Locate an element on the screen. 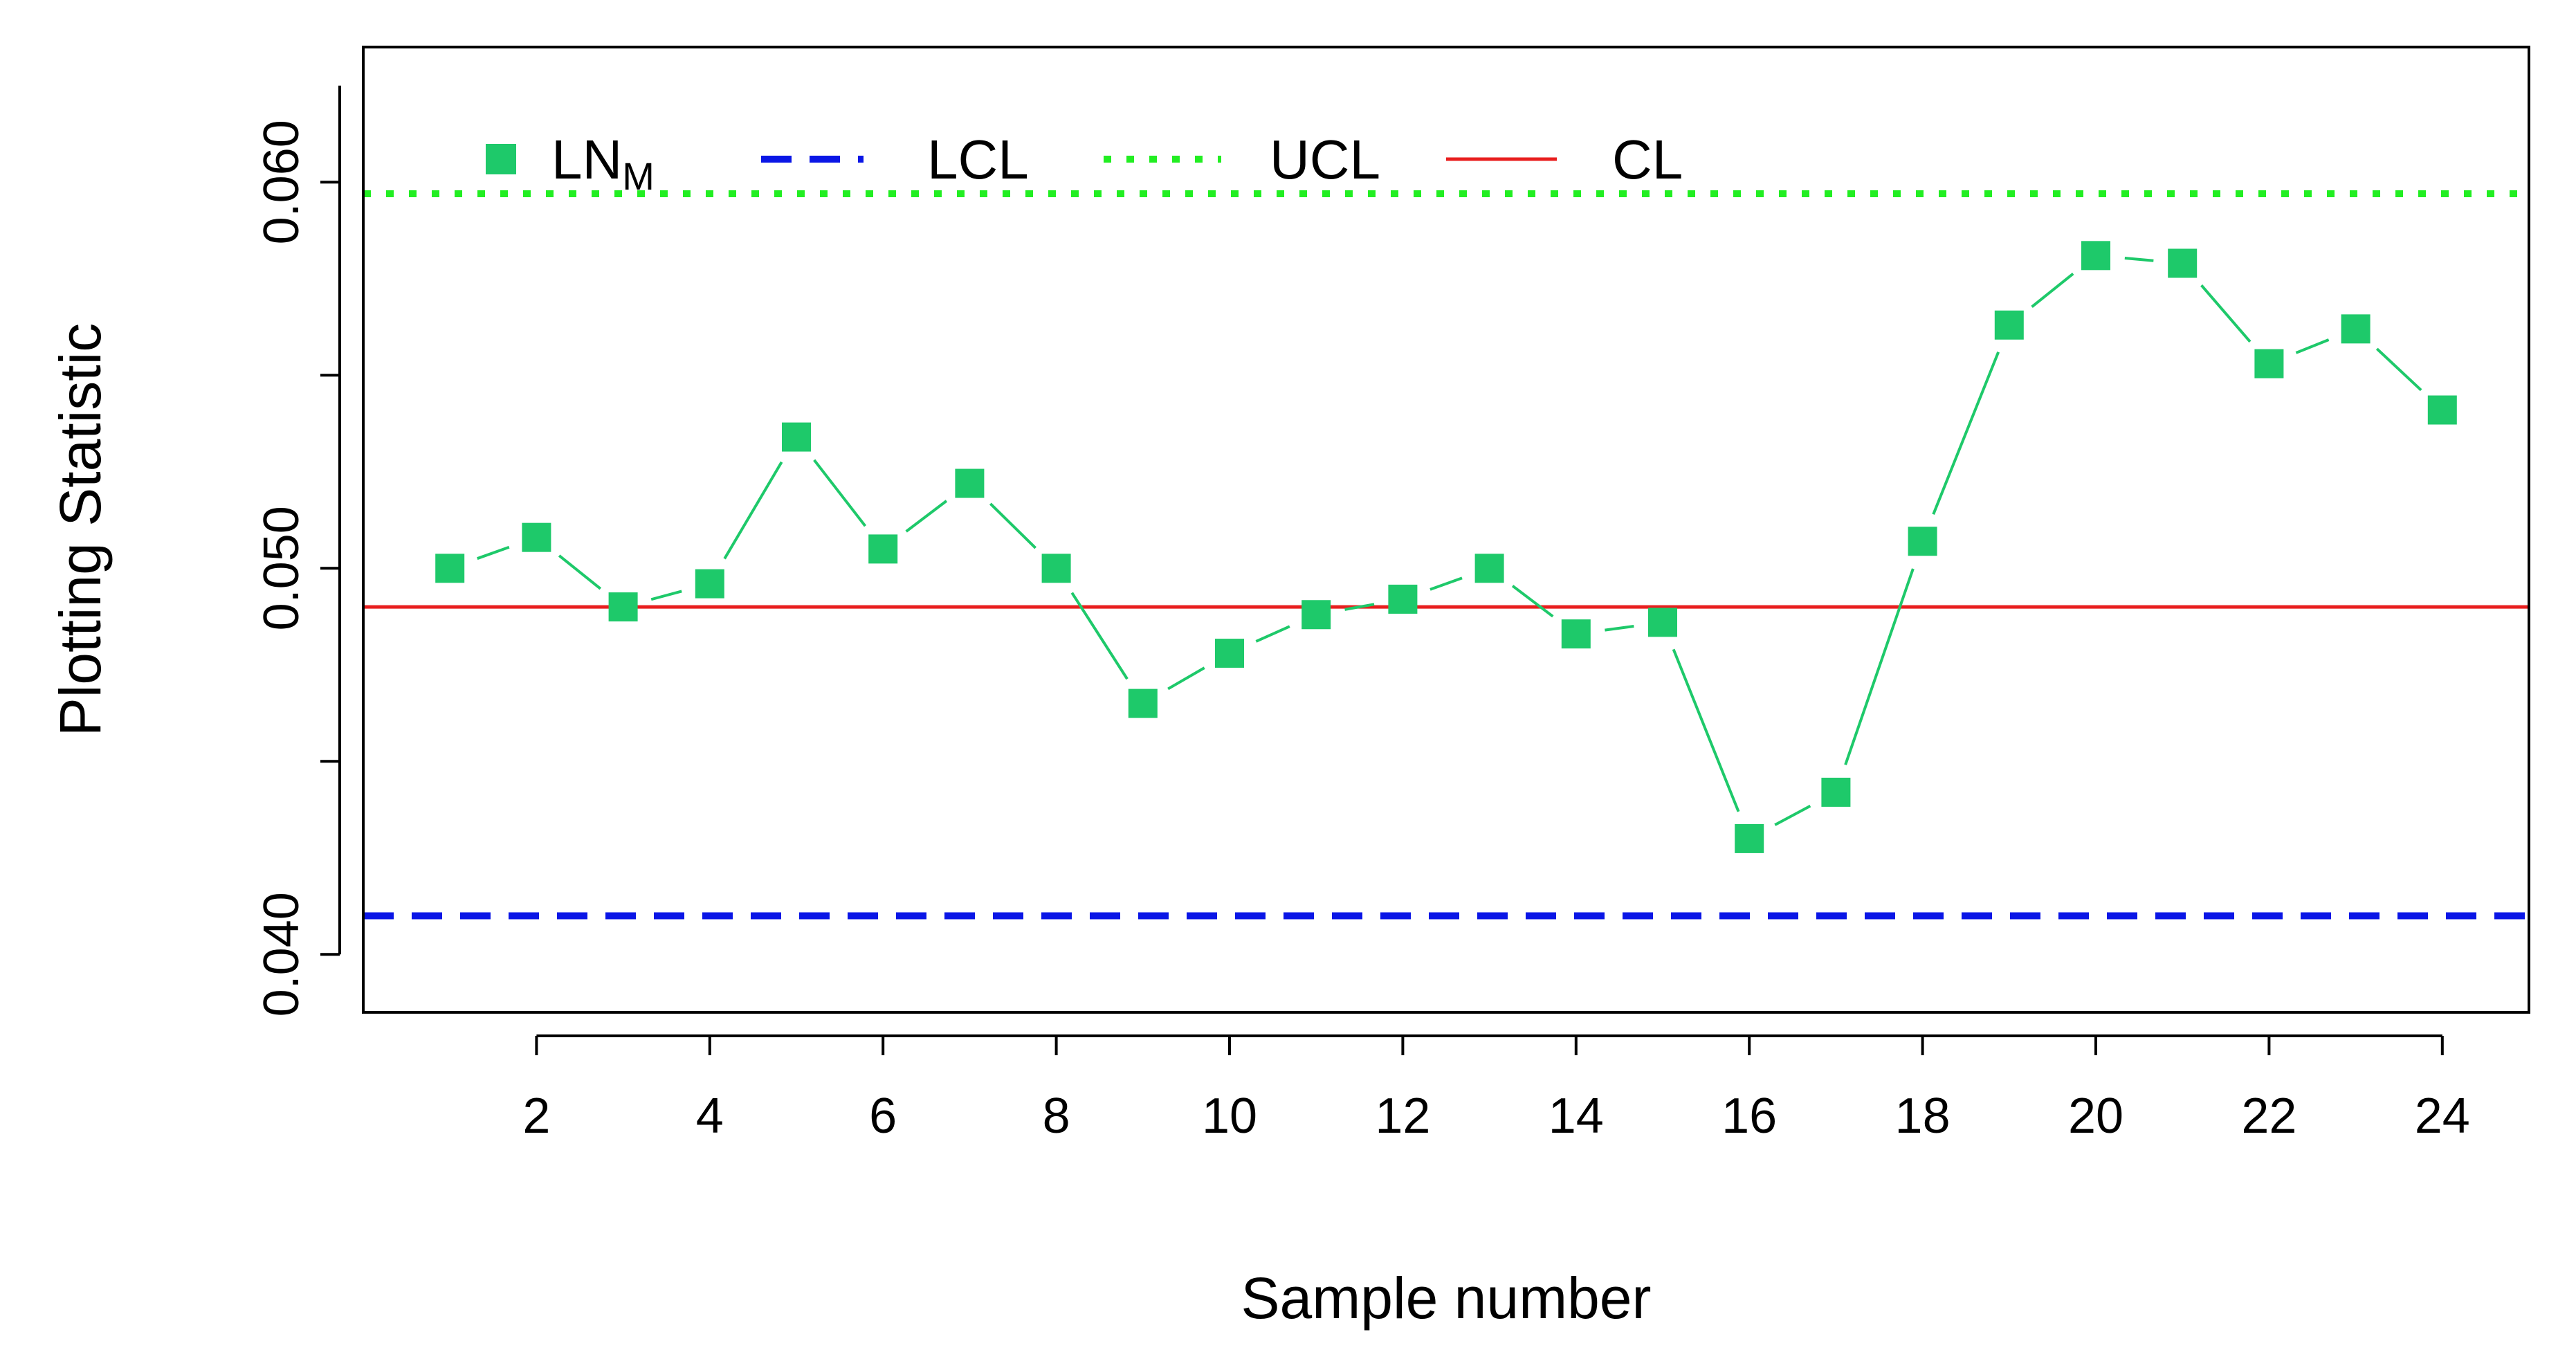 The width and height of the screenshot is (2576, 1350). legend-label-lnm-sub: M is located at coordinates (639, 176).